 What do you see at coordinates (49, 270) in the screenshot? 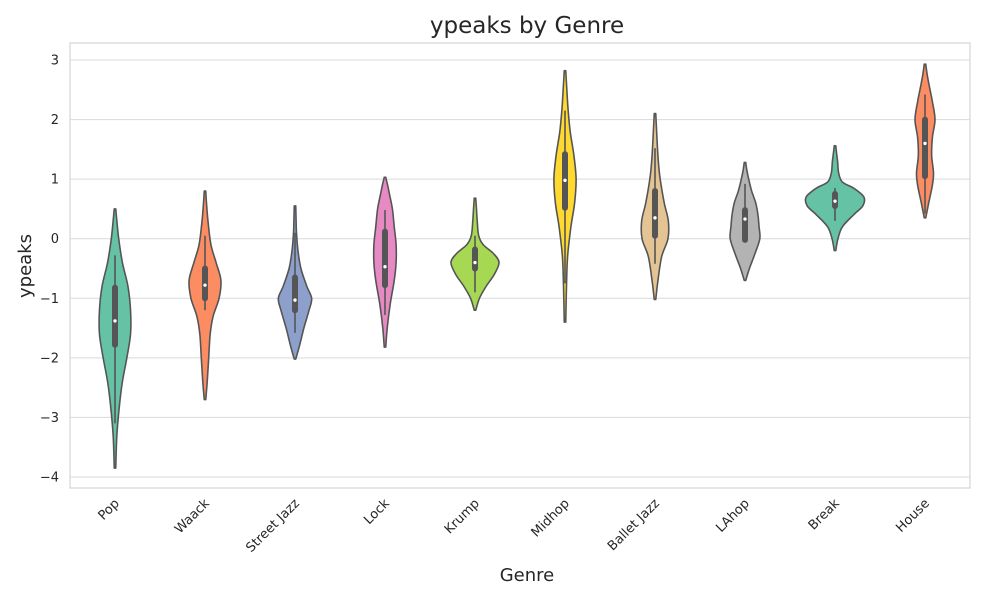
I see `y-tick-labels: 3 2 1 0 −1 −2 −3 −4` at bounding box center [49, 270].